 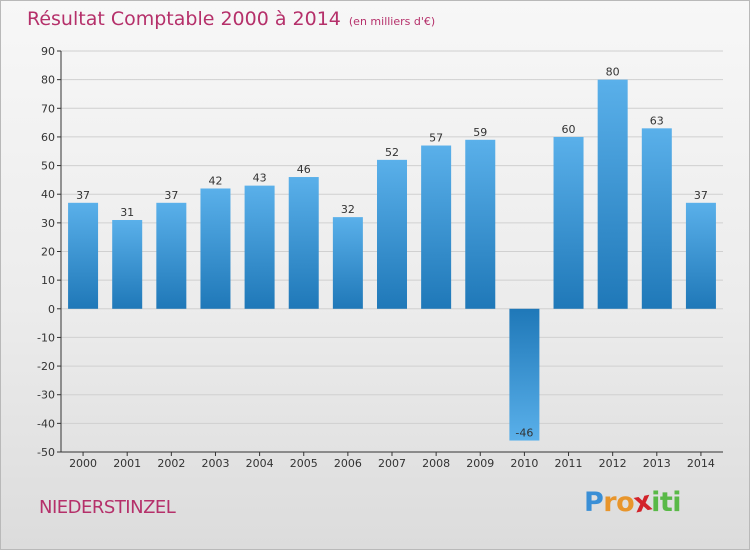 What do you see at coordinates (347, 263) in the screenshot?
I see `bar-2006` at bounding box center [347, 263].